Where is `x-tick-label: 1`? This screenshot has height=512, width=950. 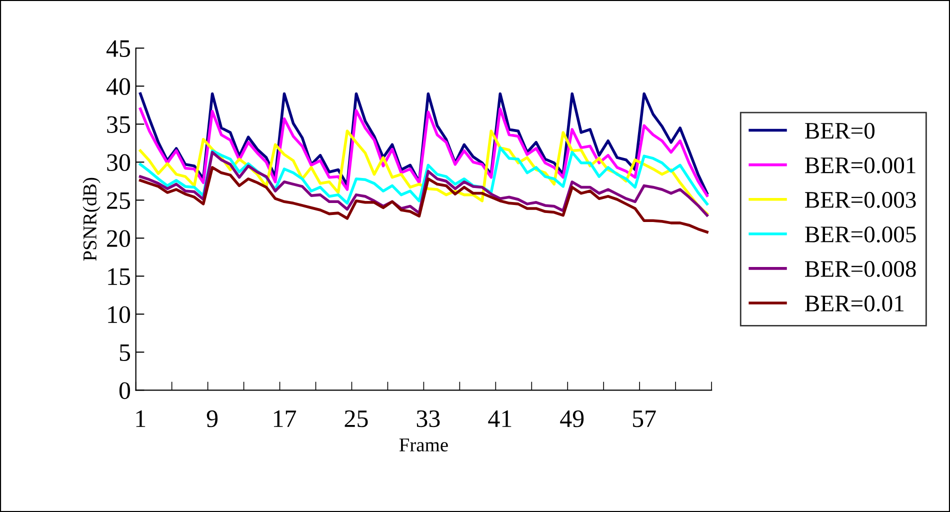
x-tick-label: 1 is located at coordinates (141, 418).